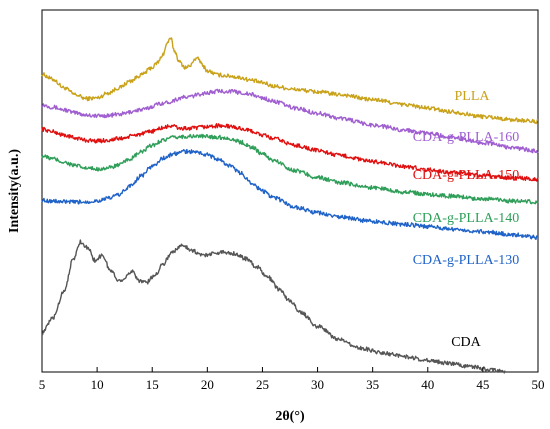 This screenshot has width=550, height=429. Describe the element at coordinates (152, 384) in the screenshot. I see `x-tick-label: 15` at that location.